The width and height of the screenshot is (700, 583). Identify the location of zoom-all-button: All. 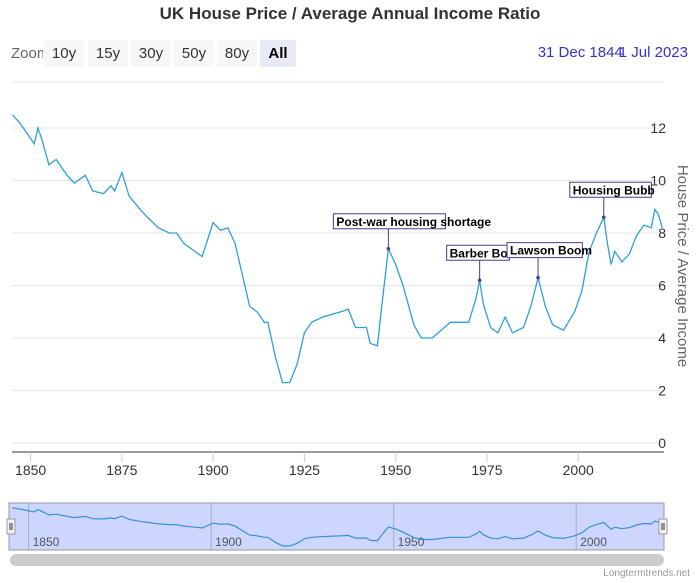
(278, 53).